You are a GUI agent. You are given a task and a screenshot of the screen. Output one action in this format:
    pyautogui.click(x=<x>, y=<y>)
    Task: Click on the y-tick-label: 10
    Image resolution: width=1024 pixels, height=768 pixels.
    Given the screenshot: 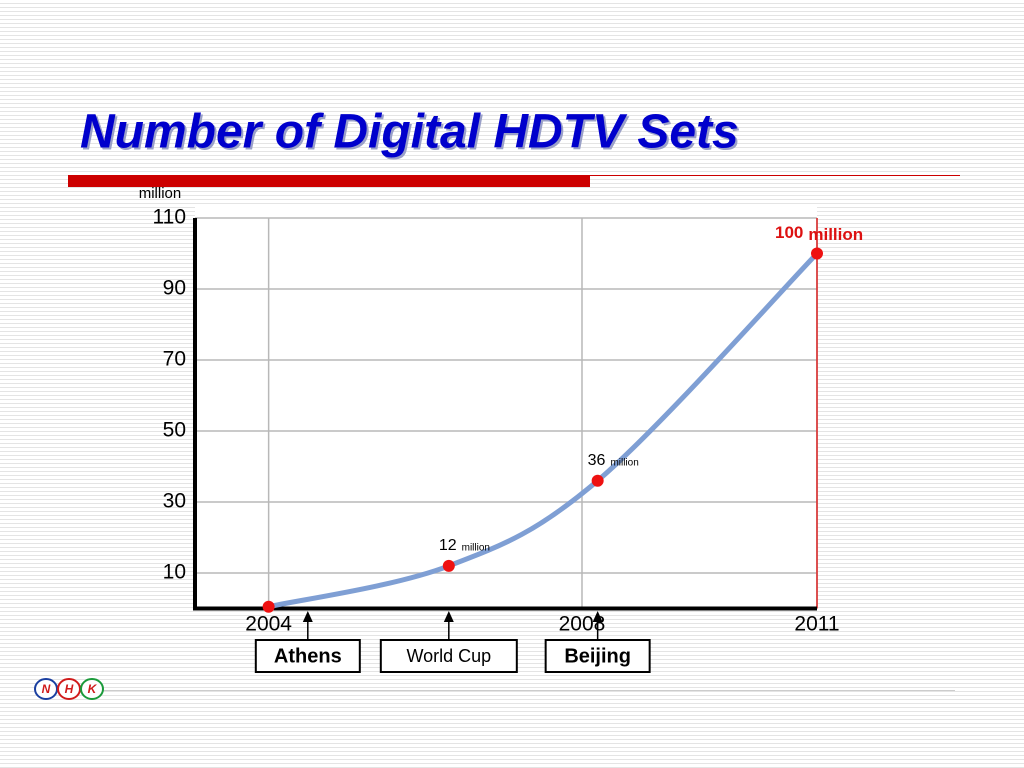 What is the action you would take?
    pyautogui.click(x=174, y=572)
    